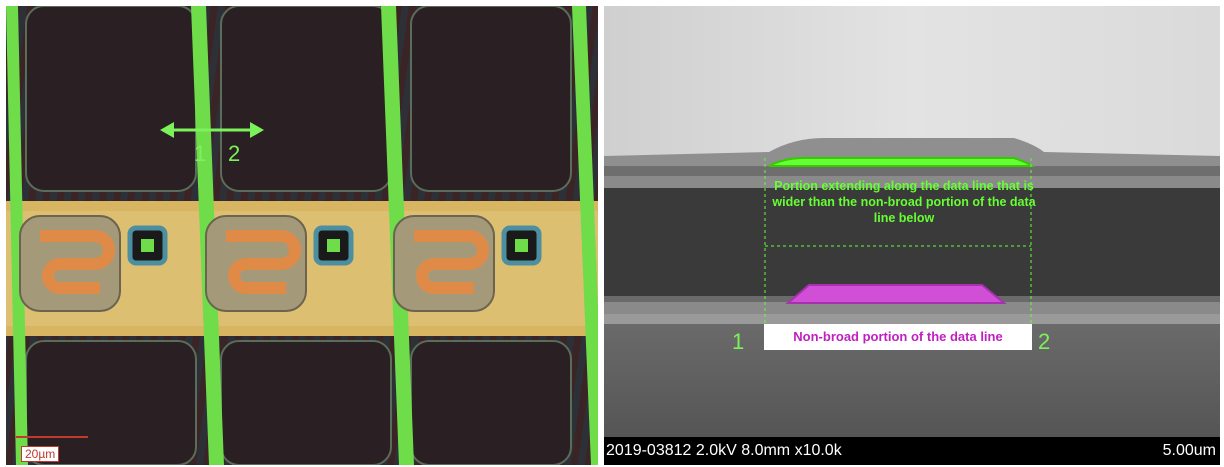 This screenshot has height=467, width=1224. I want to click on dashed-guide-box, so click(898, 242).